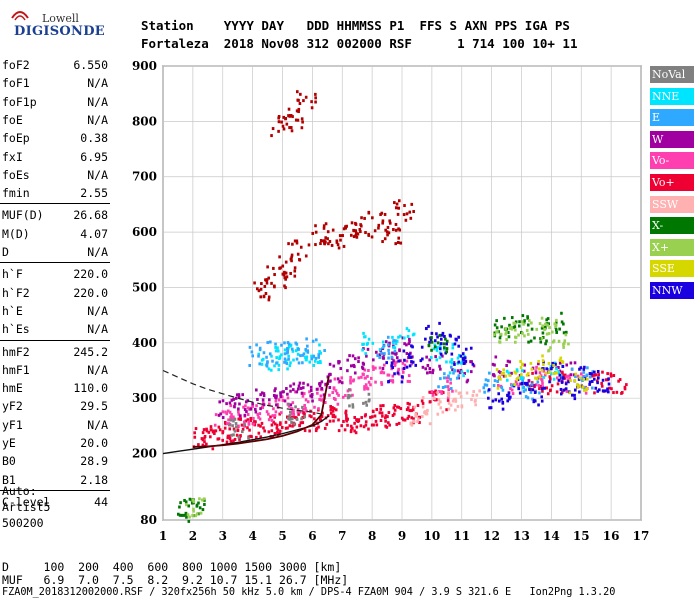  What do you see at coordinates (16, 65) in the screenshot?
I see `param-name: foF2` at bounding box center [16, 65].